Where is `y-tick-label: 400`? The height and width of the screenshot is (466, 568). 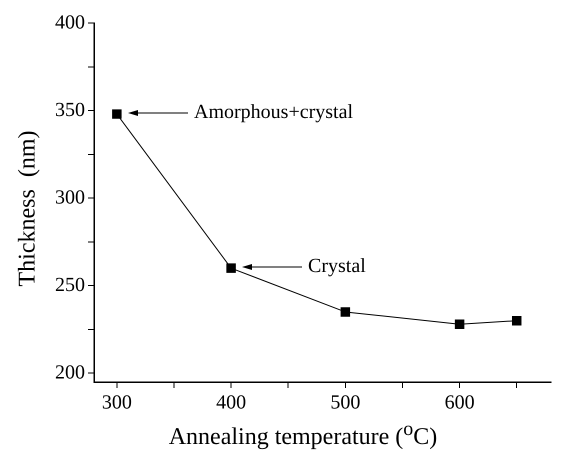
y-tick-label: 400 is located at coordinates (70, 22).